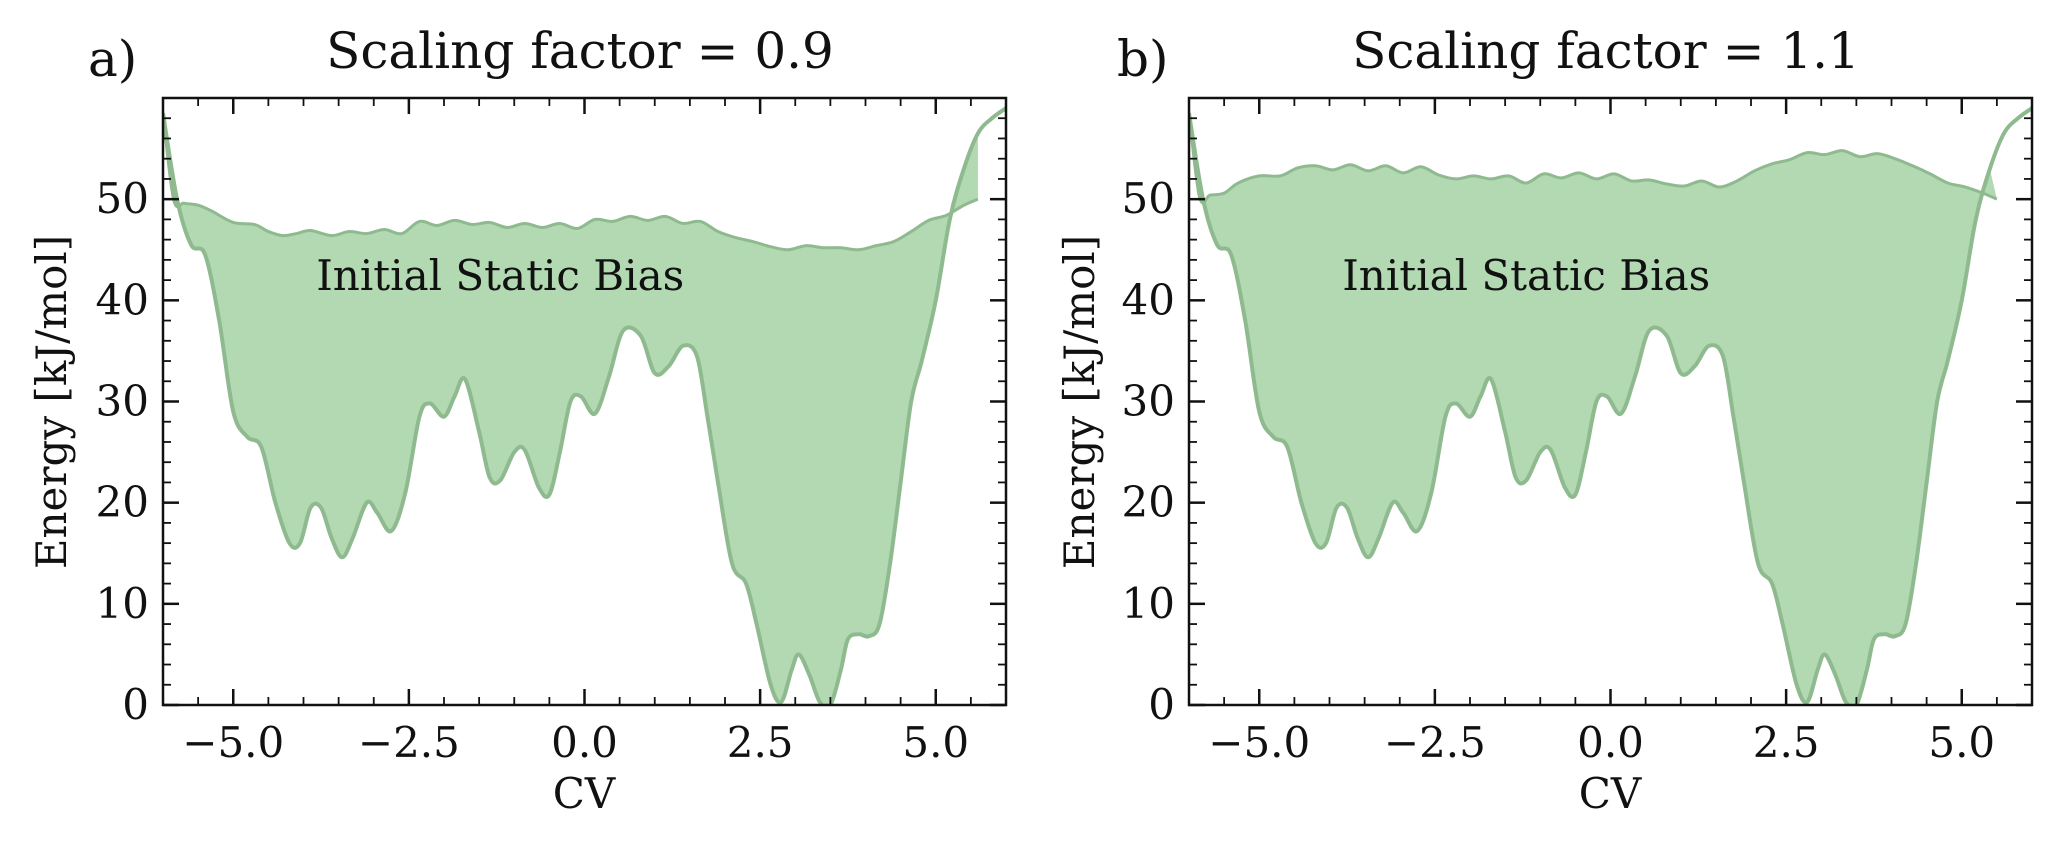 The width and height of the screenshot is (2051, 852). I want to click on chart-title: Scaling factor = 1.1, so click(1606, 51).